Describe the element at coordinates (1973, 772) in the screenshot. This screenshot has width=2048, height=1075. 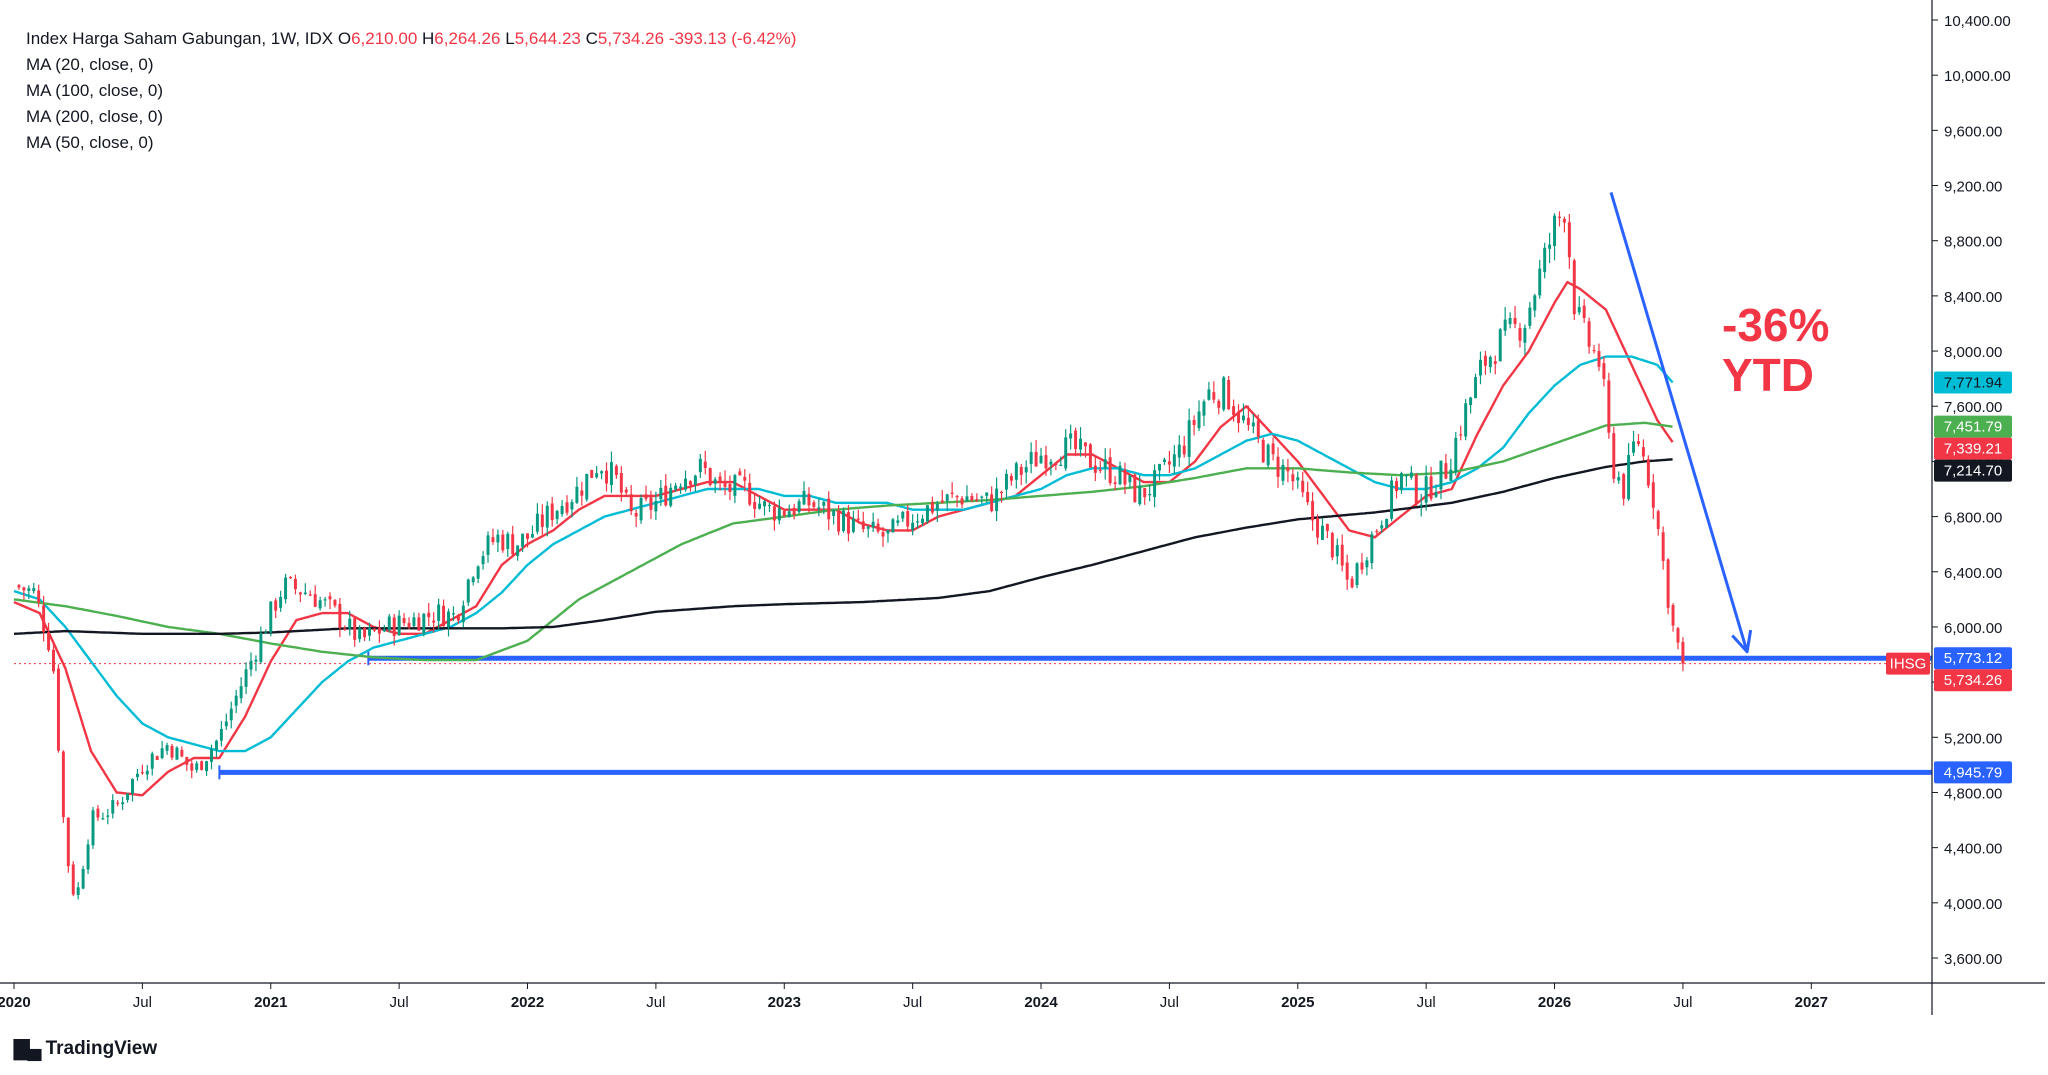
I see `support-lower-price-label: 4,945.79` at that location.